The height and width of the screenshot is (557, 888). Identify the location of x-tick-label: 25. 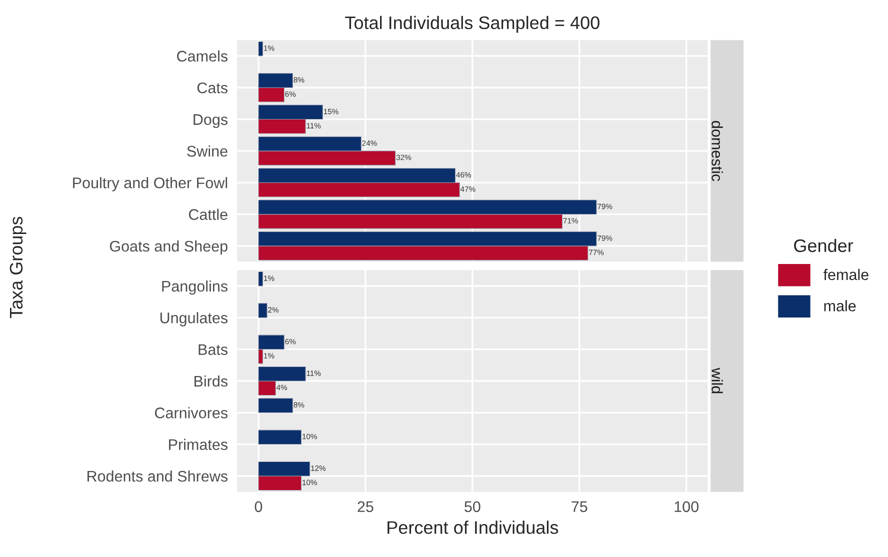
(366, 506).